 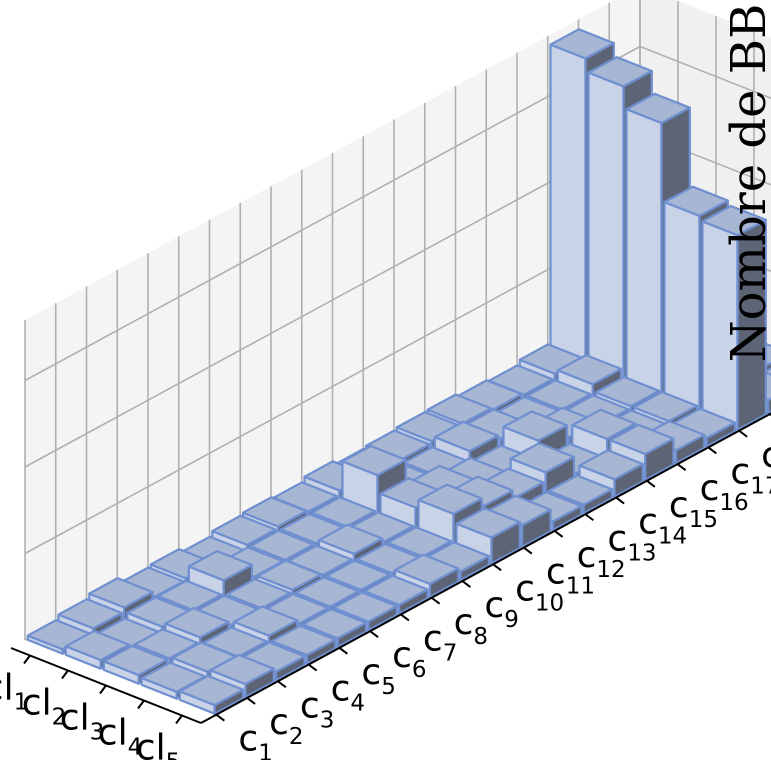 What do you see at coordinates (440, 643) in the screenshot?
I see `c-tick-label: c7` at bounding box center [440, 643].